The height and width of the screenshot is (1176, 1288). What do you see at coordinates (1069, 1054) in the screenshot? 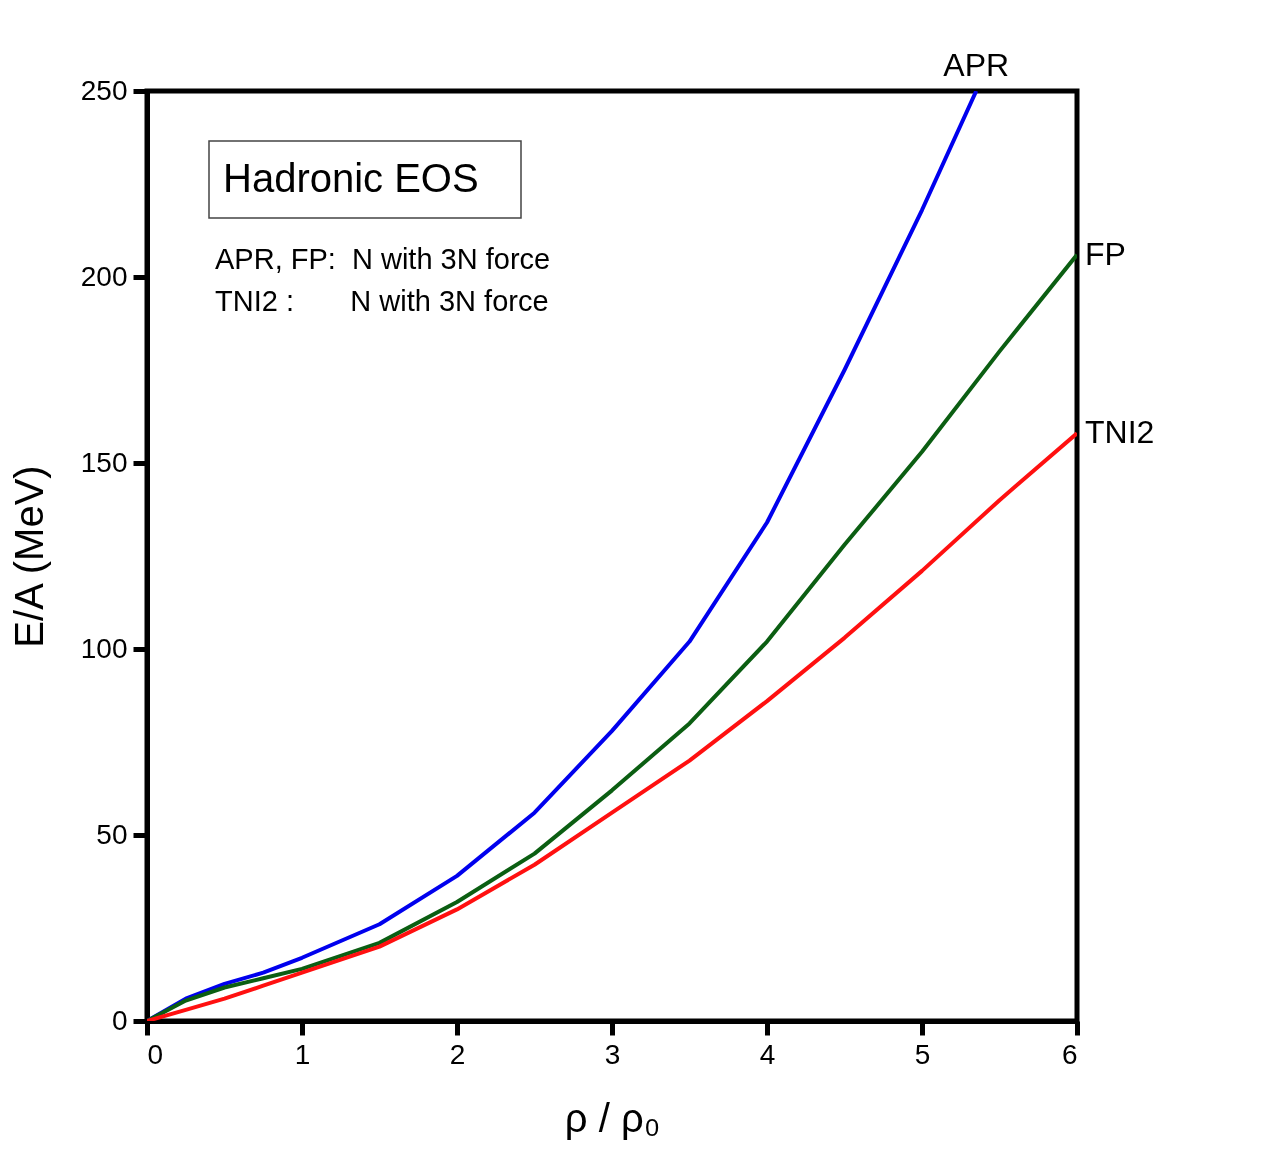
I see `x-tick-label: 6` at bounding box center [1069, 1054].